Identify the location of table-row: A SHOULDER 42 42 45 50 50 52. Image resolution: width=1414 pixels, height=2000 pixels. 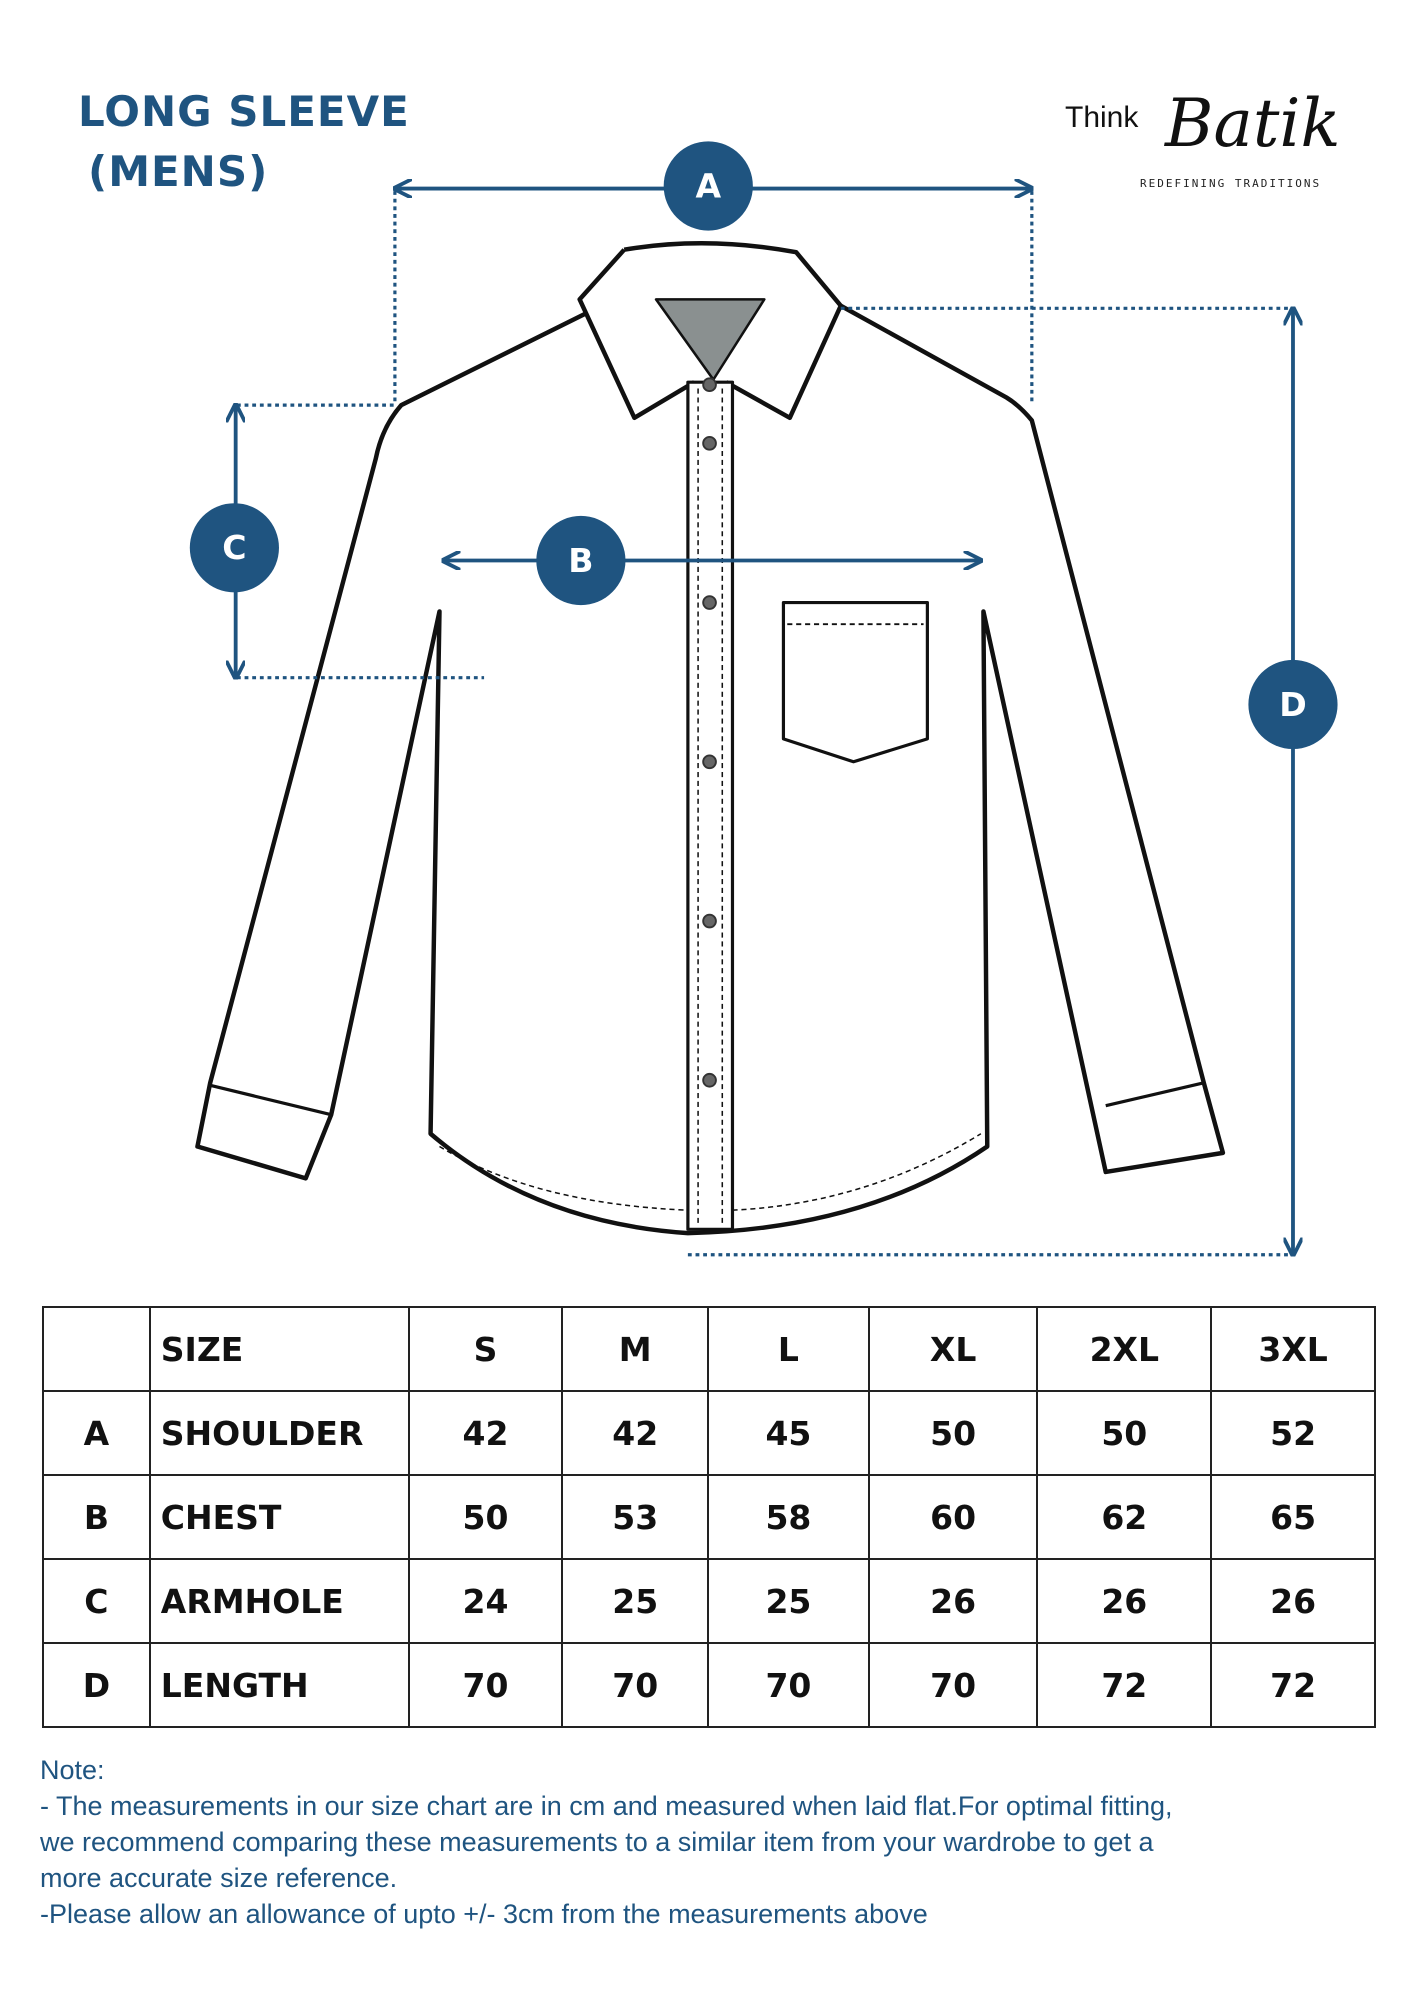
(709, 1433).